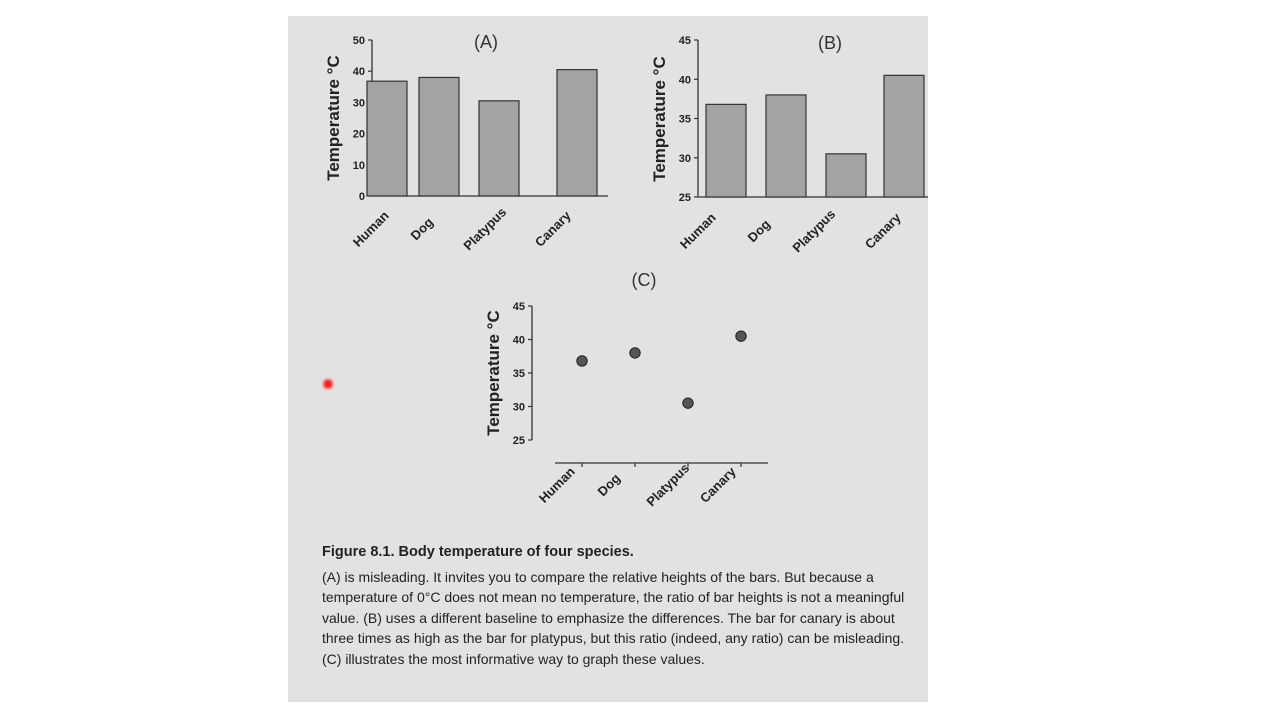 The height and width of the screenshot is (720, 1280). I want to click on panel-a-title: (A), so click(486, 42).